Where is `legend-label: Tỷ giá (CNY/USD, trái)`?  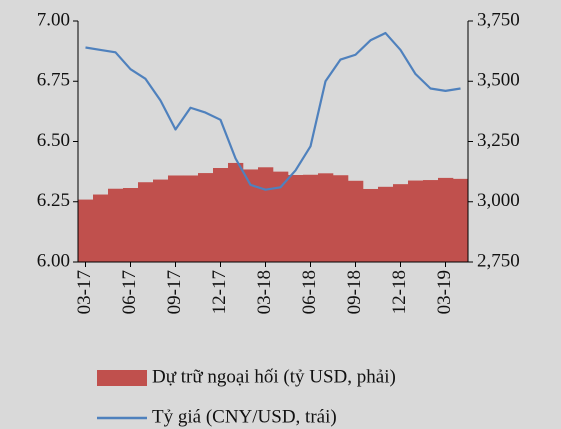 legend-label: Tỷ giá (CNY/USD, trái) is located at coordinates (244, 416).